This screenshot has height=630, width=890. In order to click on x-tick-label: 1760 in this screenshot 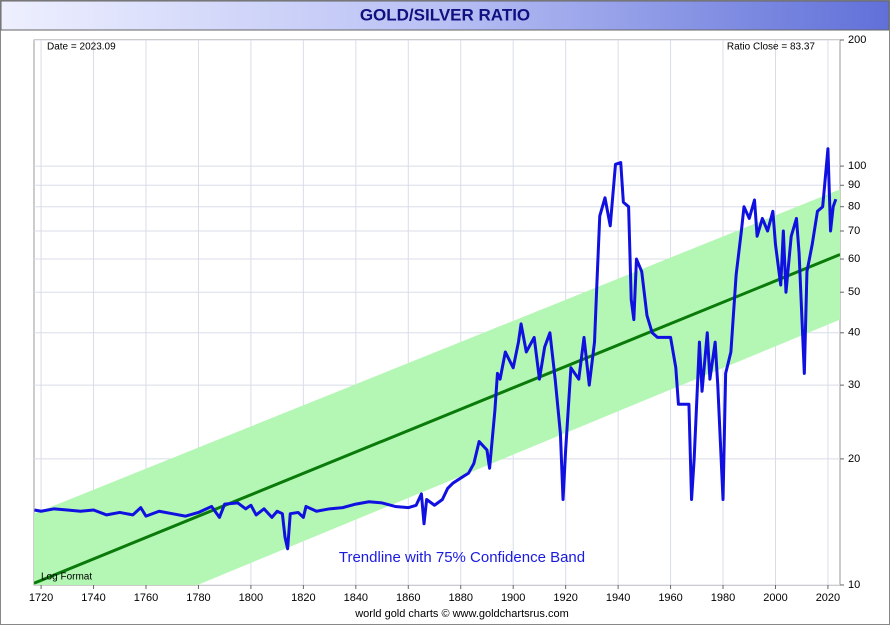, I will do `click(146, 598)`.